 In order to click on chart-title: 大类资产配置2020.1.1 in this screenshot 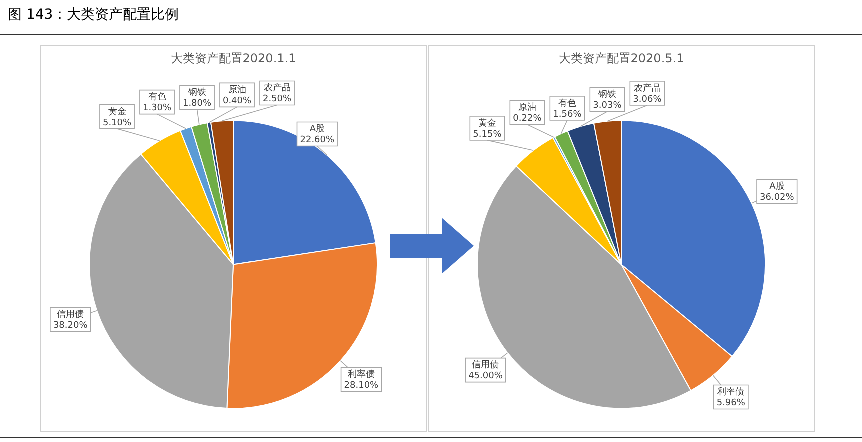, I will do `click(233, 58)`.